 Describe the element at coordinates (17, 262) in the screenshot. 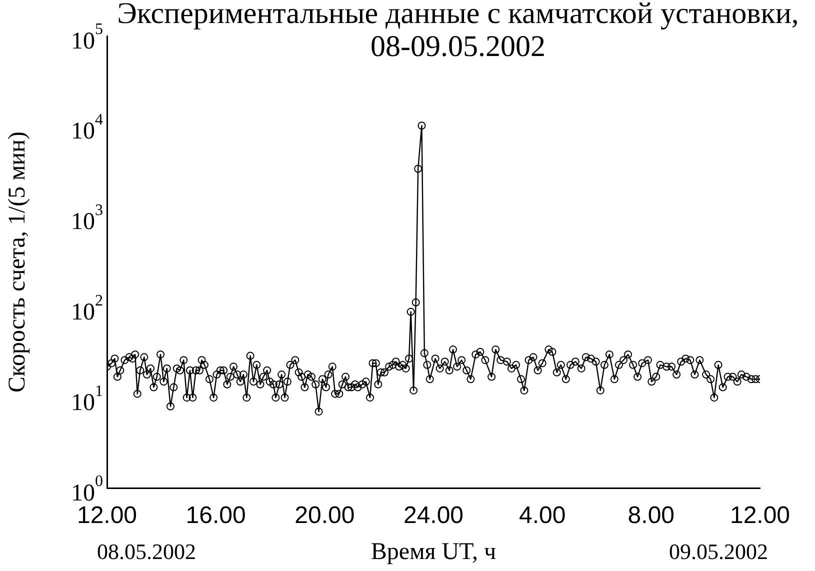

I see `y-axis-title: Скорость счета, 1/(5 мин)` at that location.